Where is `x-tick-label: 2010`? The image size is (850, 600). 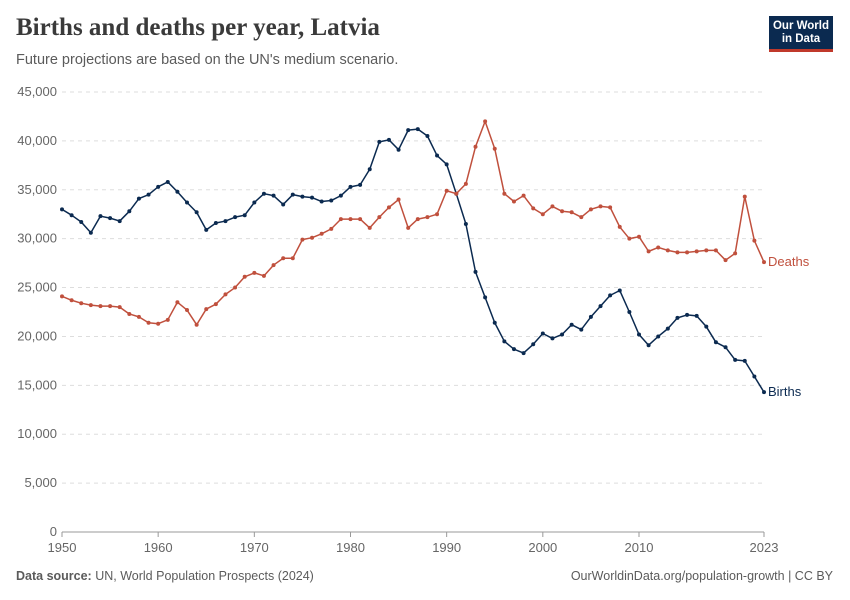
x-tick-label: 2010 is located at coordinates (639, 547).